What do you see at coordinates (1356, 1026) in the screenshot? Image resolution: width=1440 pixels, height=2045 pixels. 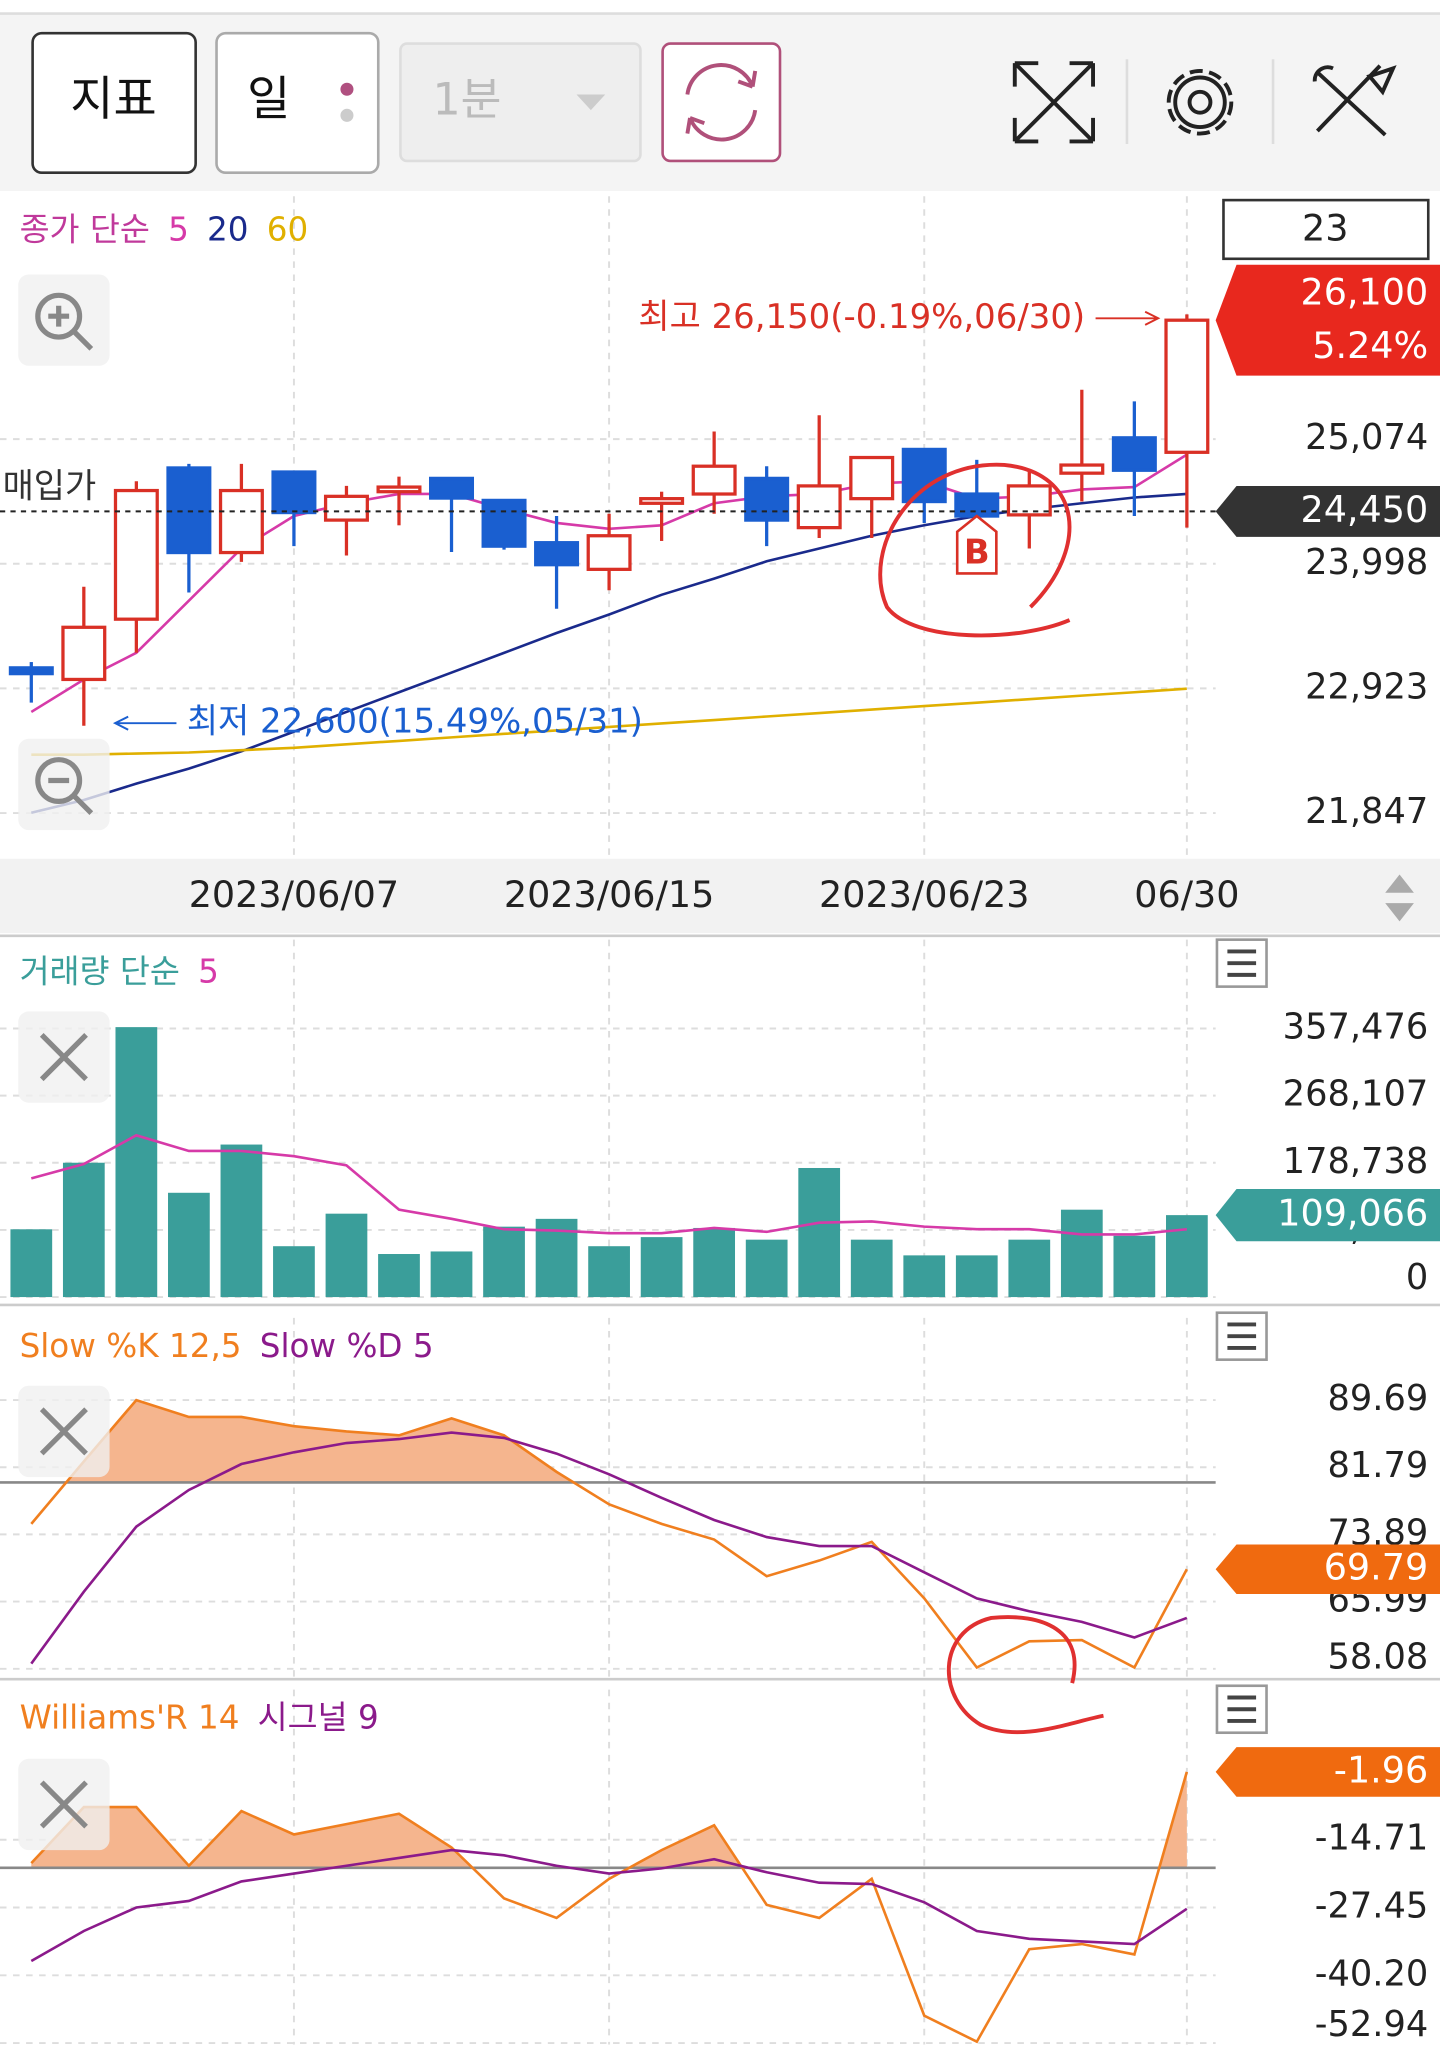 I see `y-tick-label: 357,476` at bounding box center [1356, 1026].